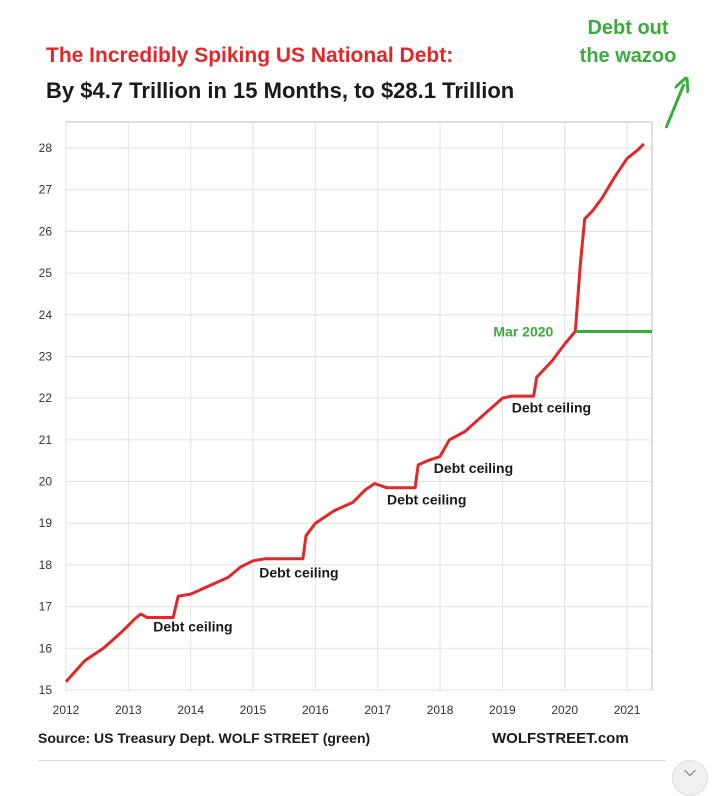  I want to click on y-tick-label: 19, so click(46, 523).